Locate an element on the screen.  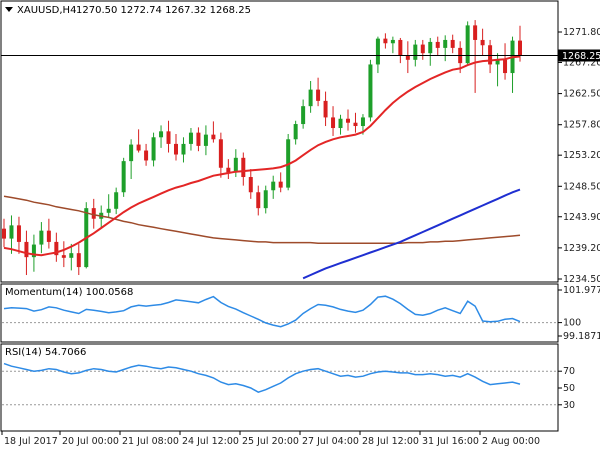
rsi-tick-label: 70 is located at coordinates (569, 371).